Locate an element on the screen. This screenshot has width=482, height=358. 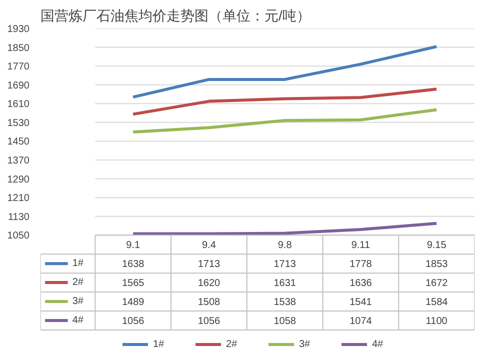
text: 2# is located at coordinates (232, 344).